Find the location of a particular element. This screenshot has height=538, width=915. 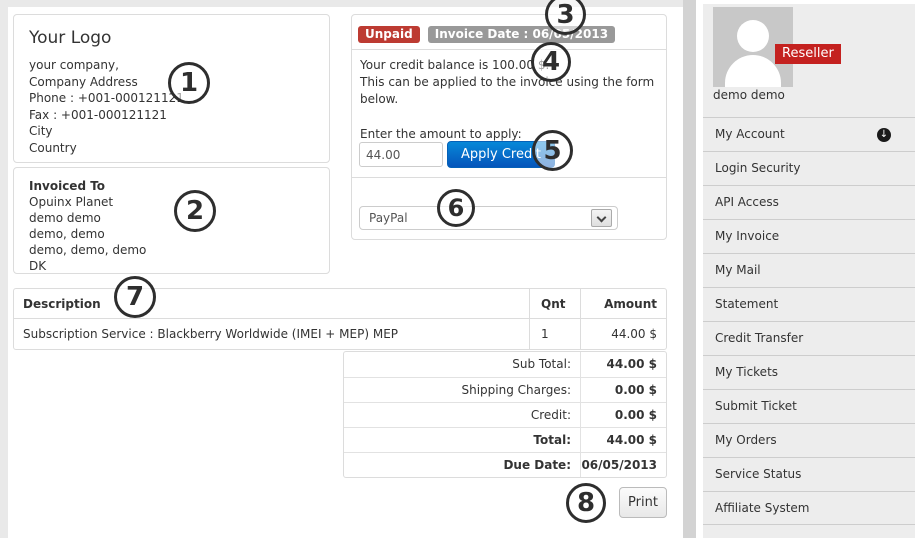

sidebar-item-label: Credit Transfer is located at coordinates (759, 338).